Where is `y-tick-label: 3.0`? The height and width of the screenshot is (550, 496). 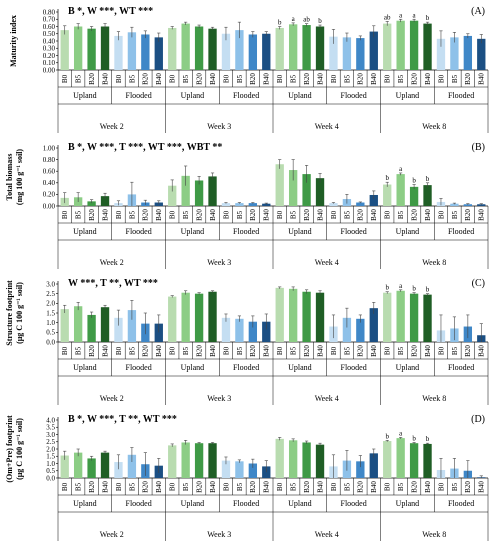 y-tick-label: 3.0 is located at coordinates (50, 435).